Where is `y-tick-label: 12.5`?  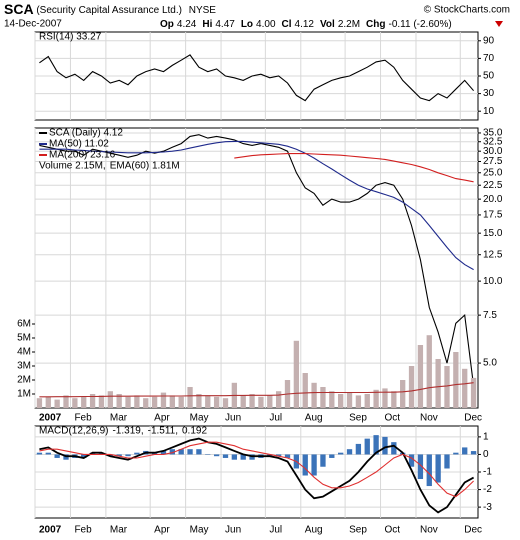 y-tick-label: 12.5 is located at coordinates (493, 254).